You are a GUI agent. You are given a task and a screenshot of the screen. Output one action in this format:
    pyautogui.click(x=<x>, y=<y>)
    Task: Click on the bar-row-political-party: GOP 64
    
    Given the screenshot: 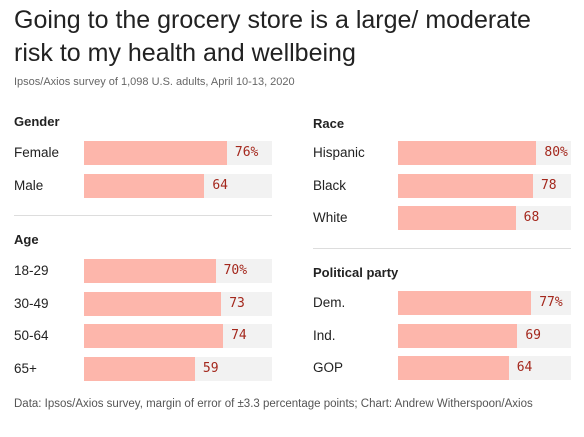 What is the action you would take?
    pyautogui.click(x=442, y=368)
    